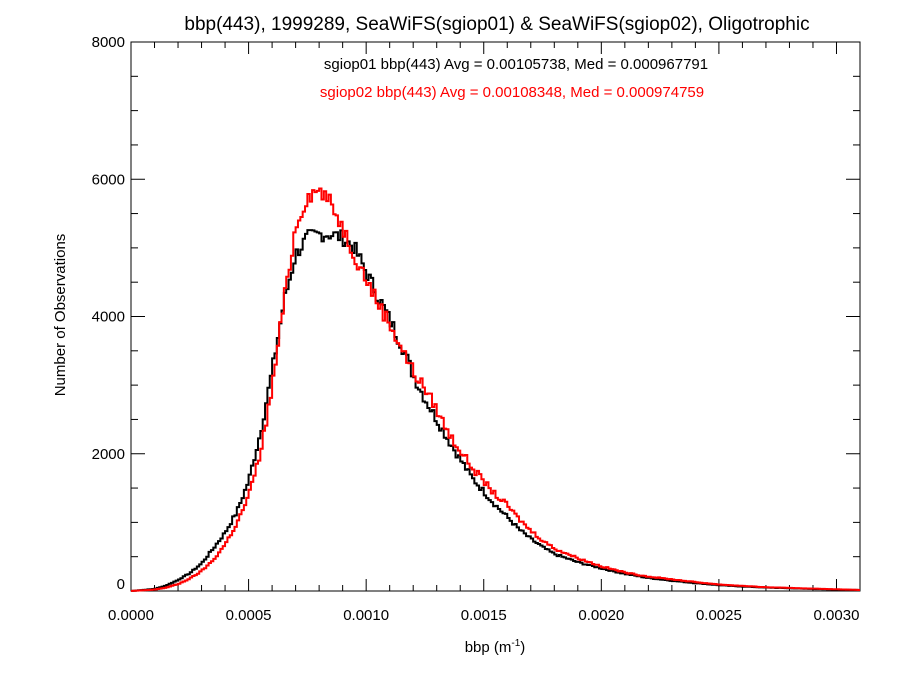  What do you see at coordinates (837, 615) in the screenshot?
I see `x-tick-label: 0.0030` at bounding box center [837, 615].